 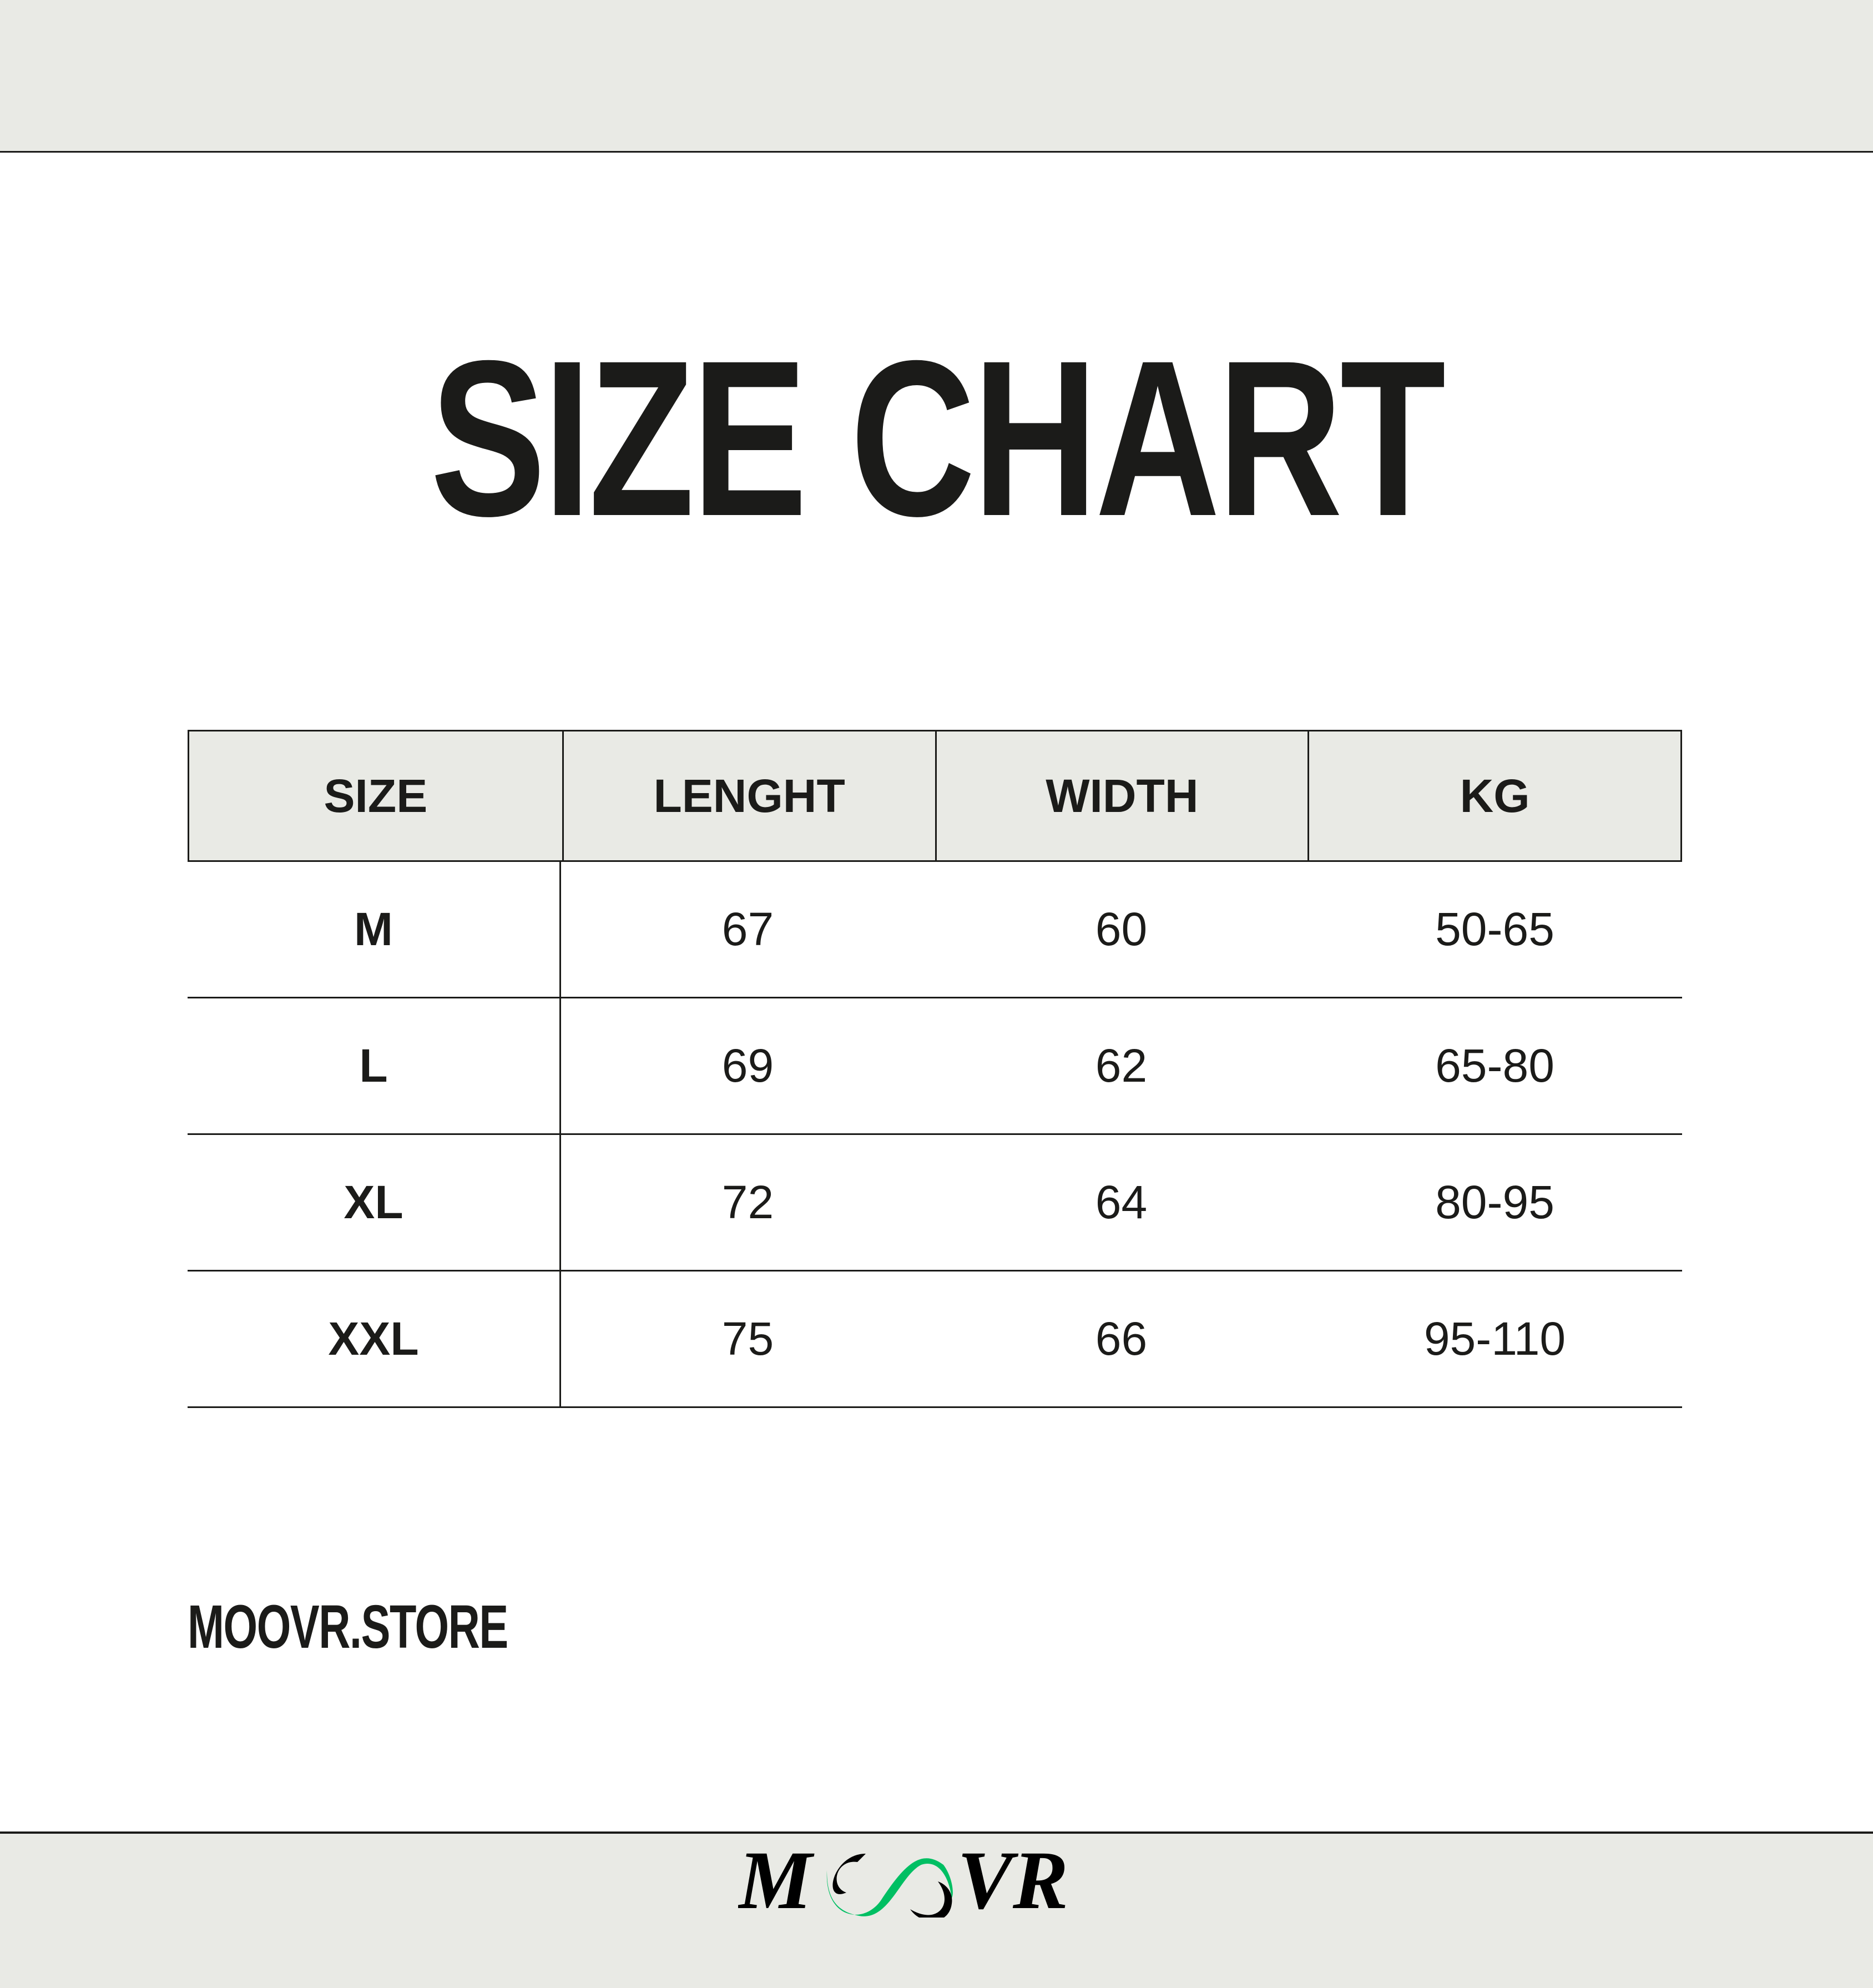 I want to click on table-row: L 69 62 65-80, so click(x=935, y=1066).